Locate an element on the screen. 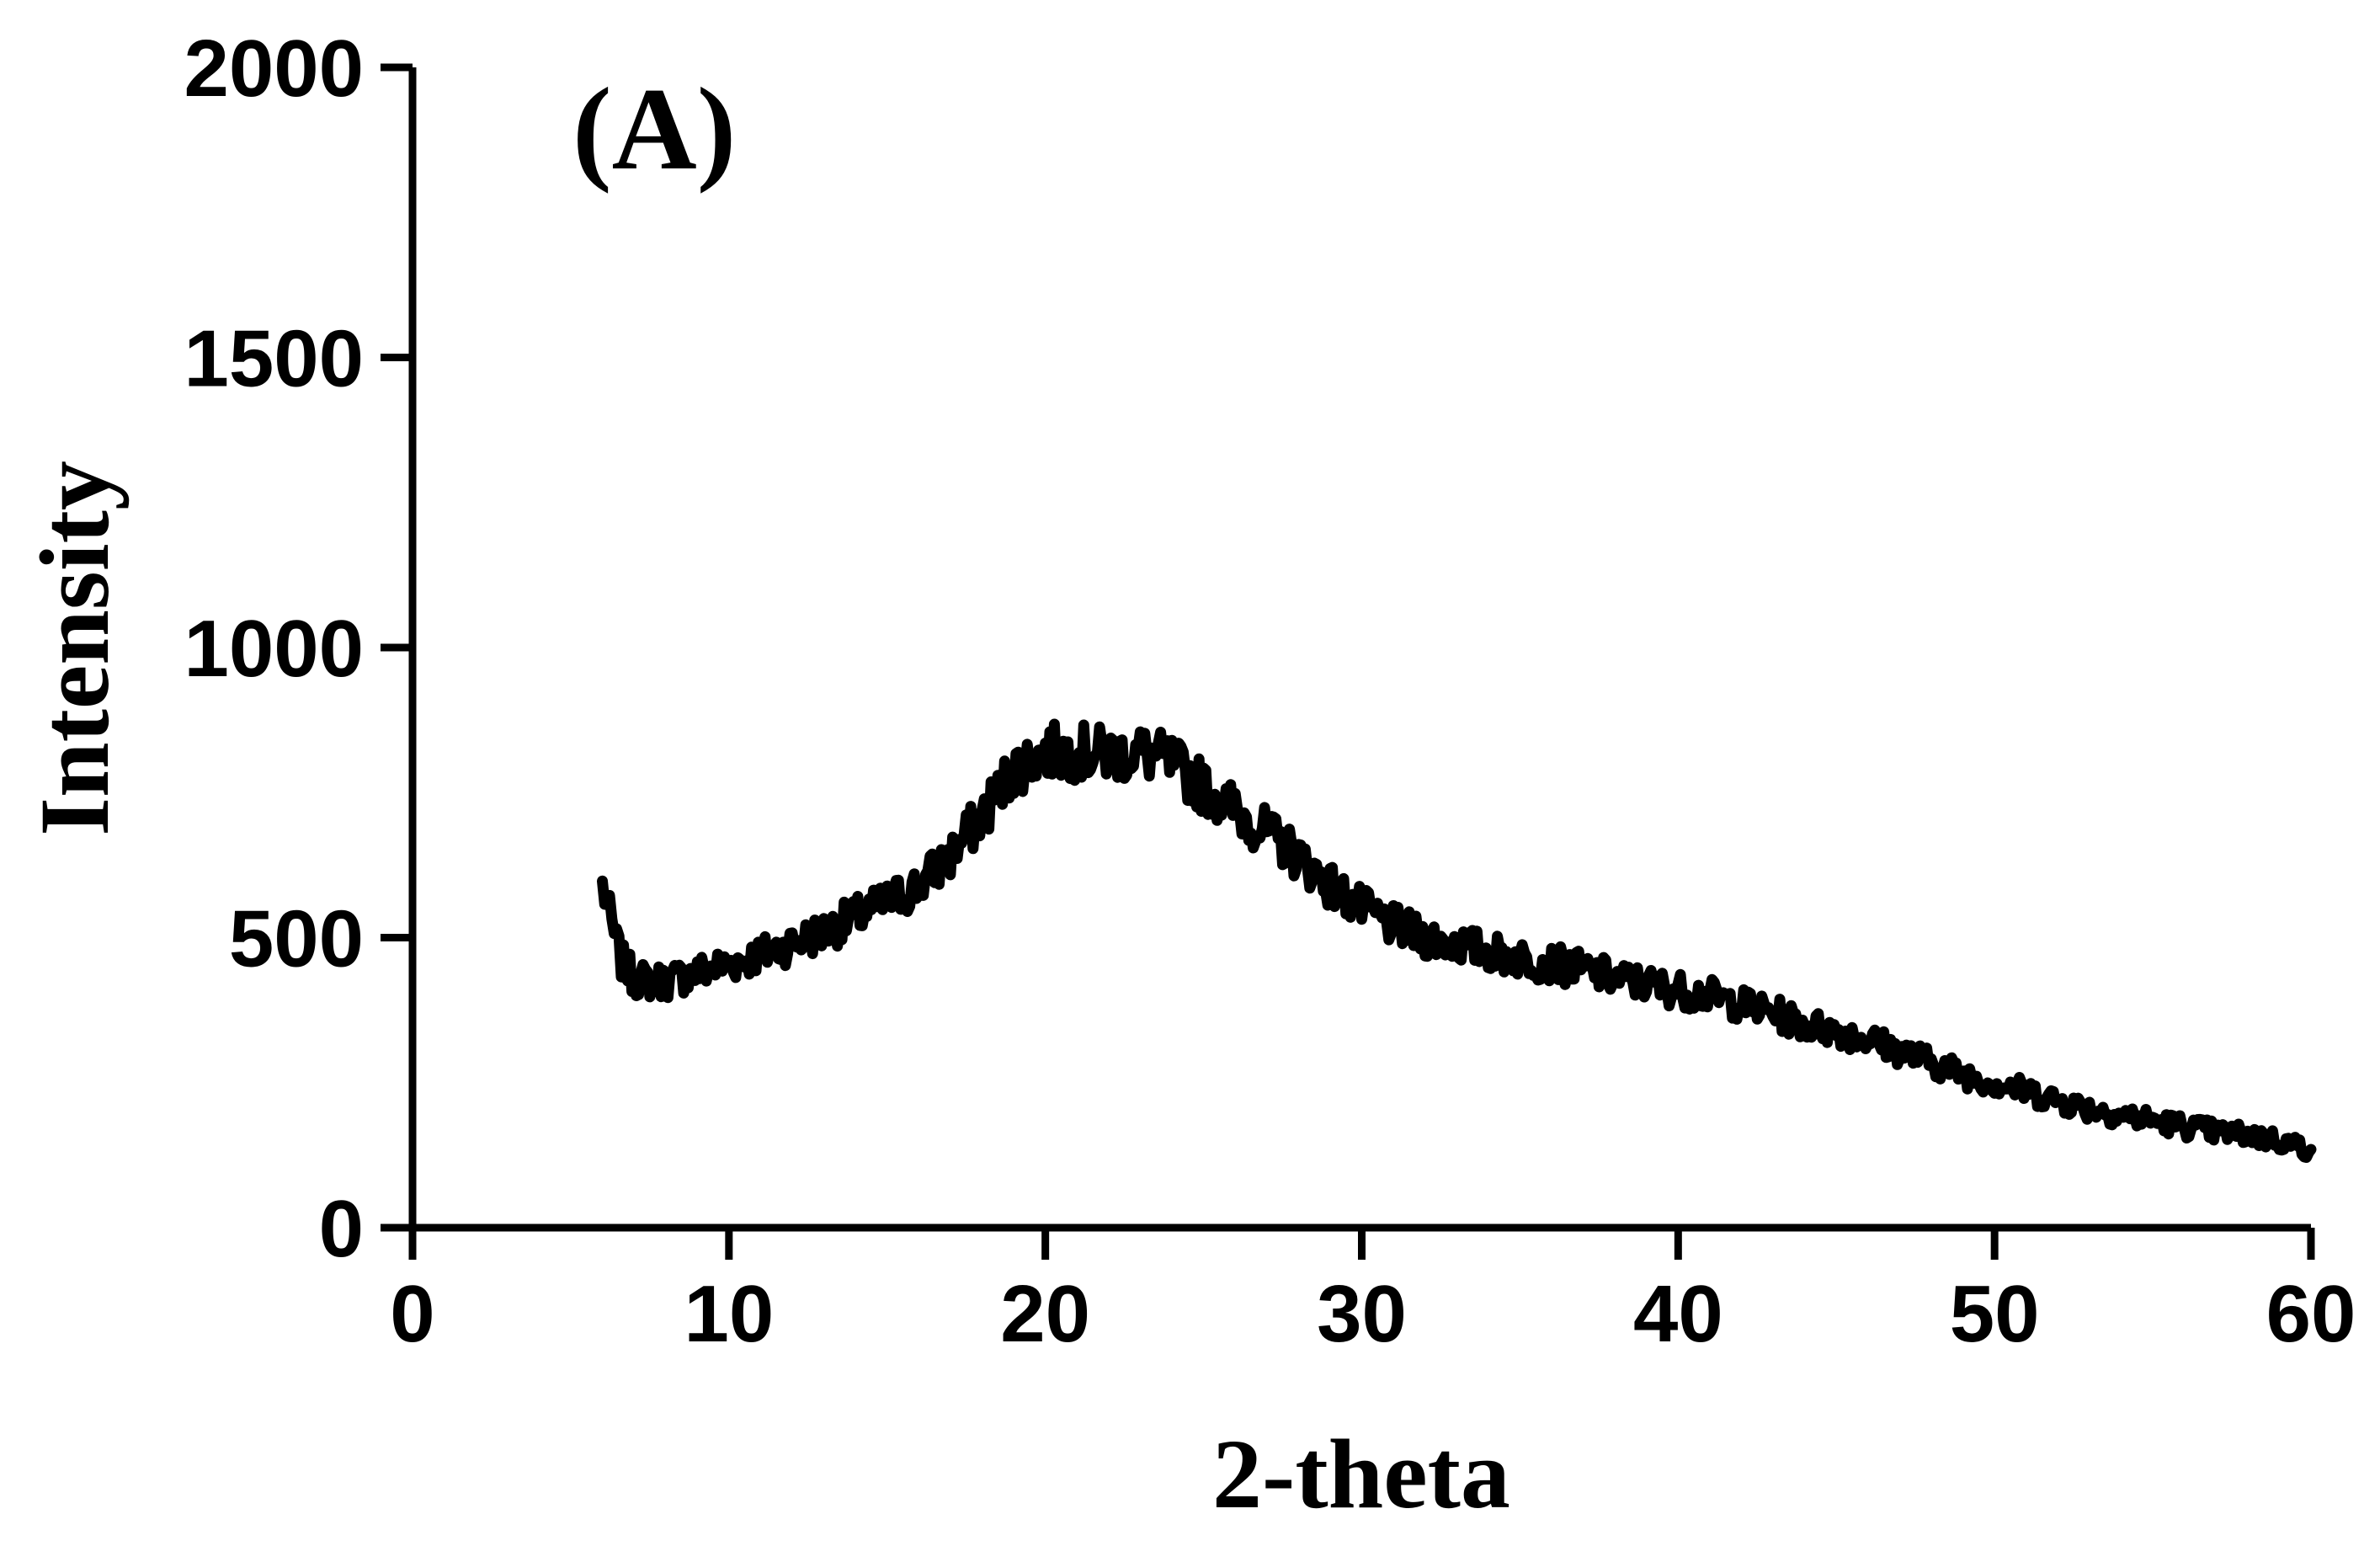 This screenshot has width=2380, height=1546. y-tick-label: 0 is located at coordinates (341, 1229).